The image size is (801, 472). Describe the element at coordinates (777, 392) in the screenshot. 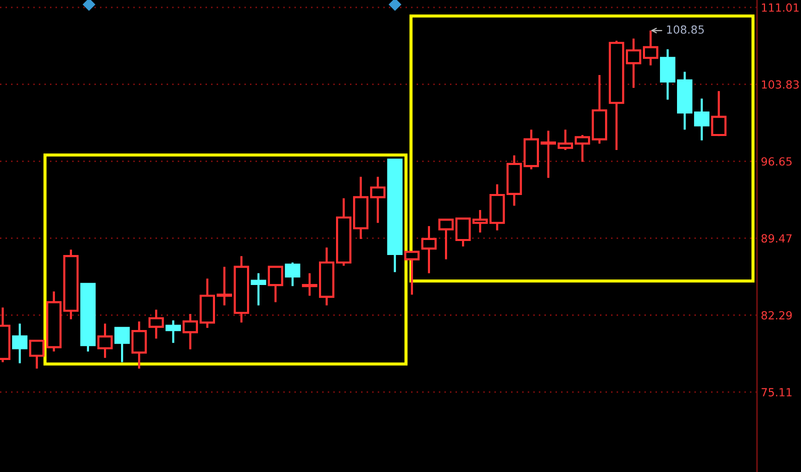

I see `y-tick-label: 75.11` at that location.